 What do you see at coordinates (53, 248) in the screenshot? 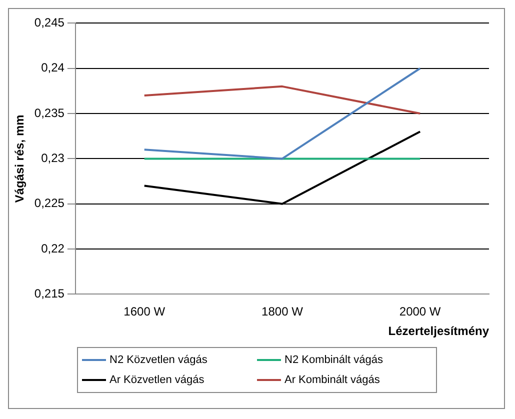
I see `y-tick-label: 0,22` at bounding box center [53, 248].